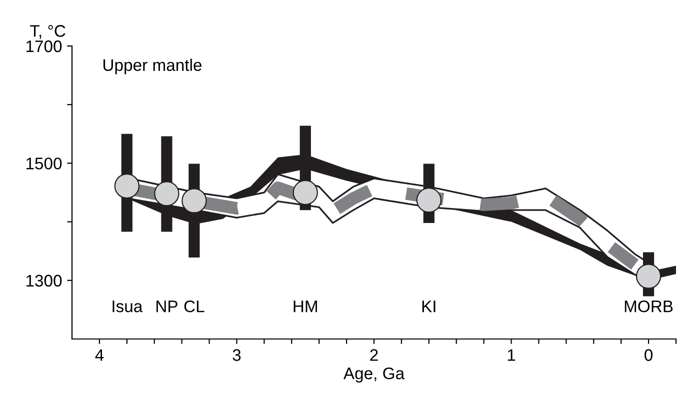 The width and height of the screenshot is (682, 403). What do you see at coordinates (648, 306) in the screenshot?
I see `annotation: MORB` at bounding box center [648, 306].